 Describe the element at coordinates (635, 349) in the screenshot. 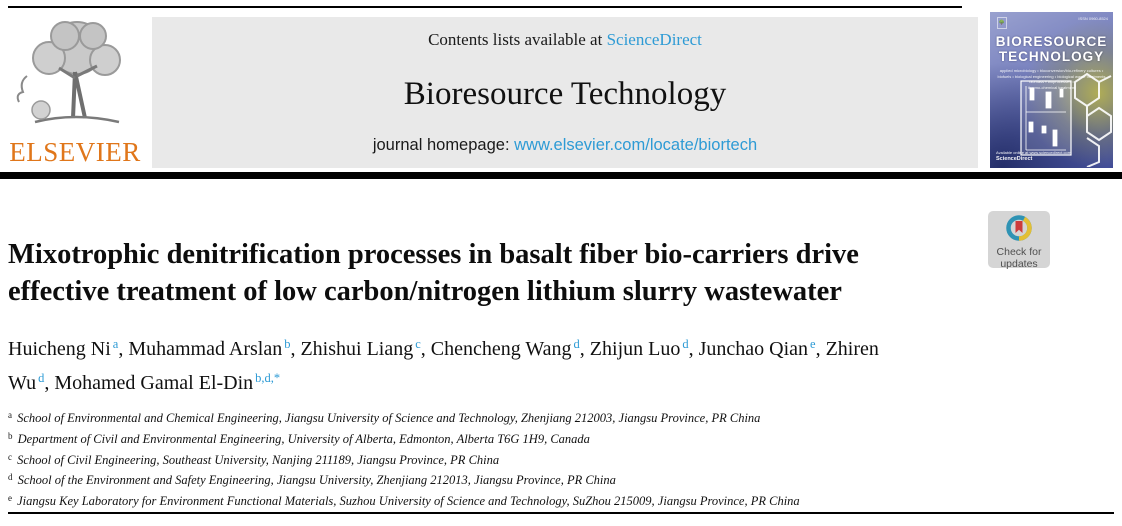

I see `author-name: Zhijun Luo` at that location.